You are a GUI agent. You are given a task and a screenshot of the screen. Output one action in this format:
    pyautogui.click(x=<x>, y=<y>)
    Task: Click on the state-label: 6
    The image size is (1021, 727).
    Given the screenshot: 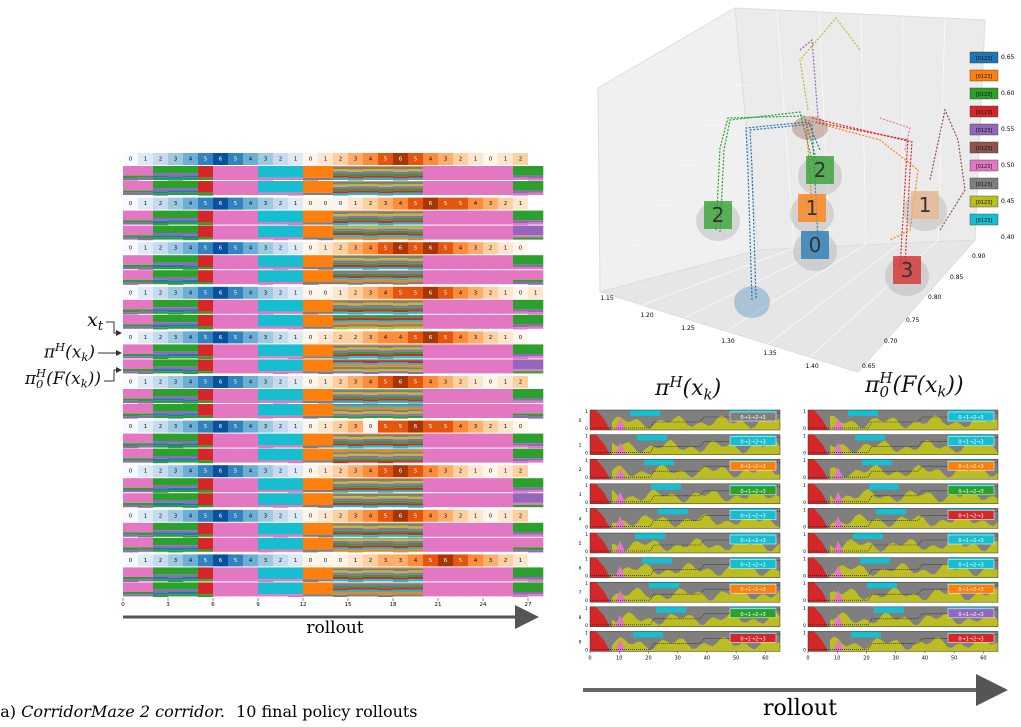 What is the action you would take?
    pyautogui.click(x=401, y=472)
    